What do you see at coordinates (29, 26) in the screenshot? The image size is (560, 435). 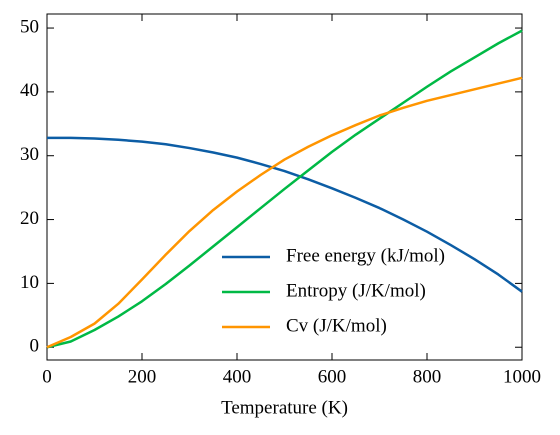 I see `y-tick-label: 50` at bounding box center [29, 26].